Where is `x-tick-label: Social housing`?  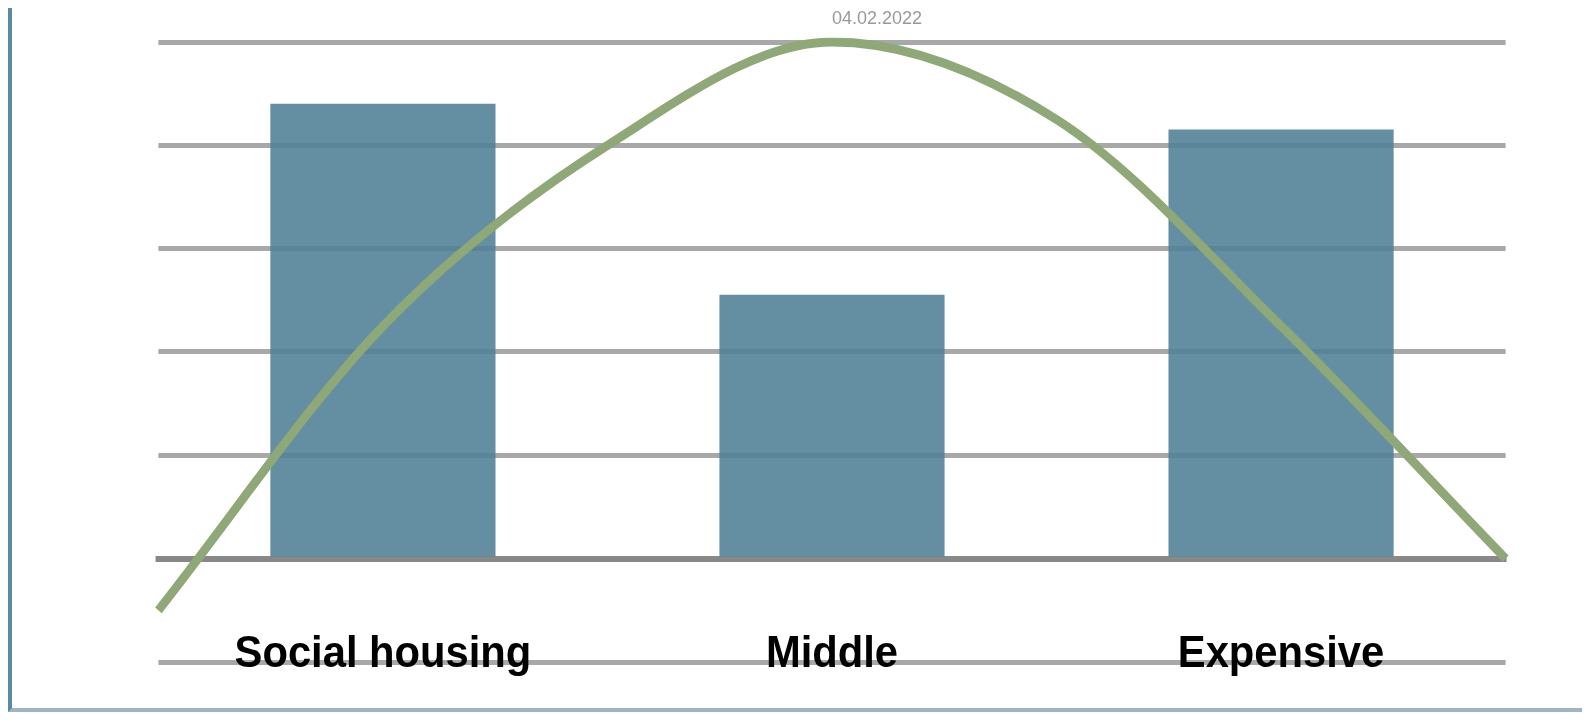 x-tick-label: Social housing is located at coordinates (383, 652).